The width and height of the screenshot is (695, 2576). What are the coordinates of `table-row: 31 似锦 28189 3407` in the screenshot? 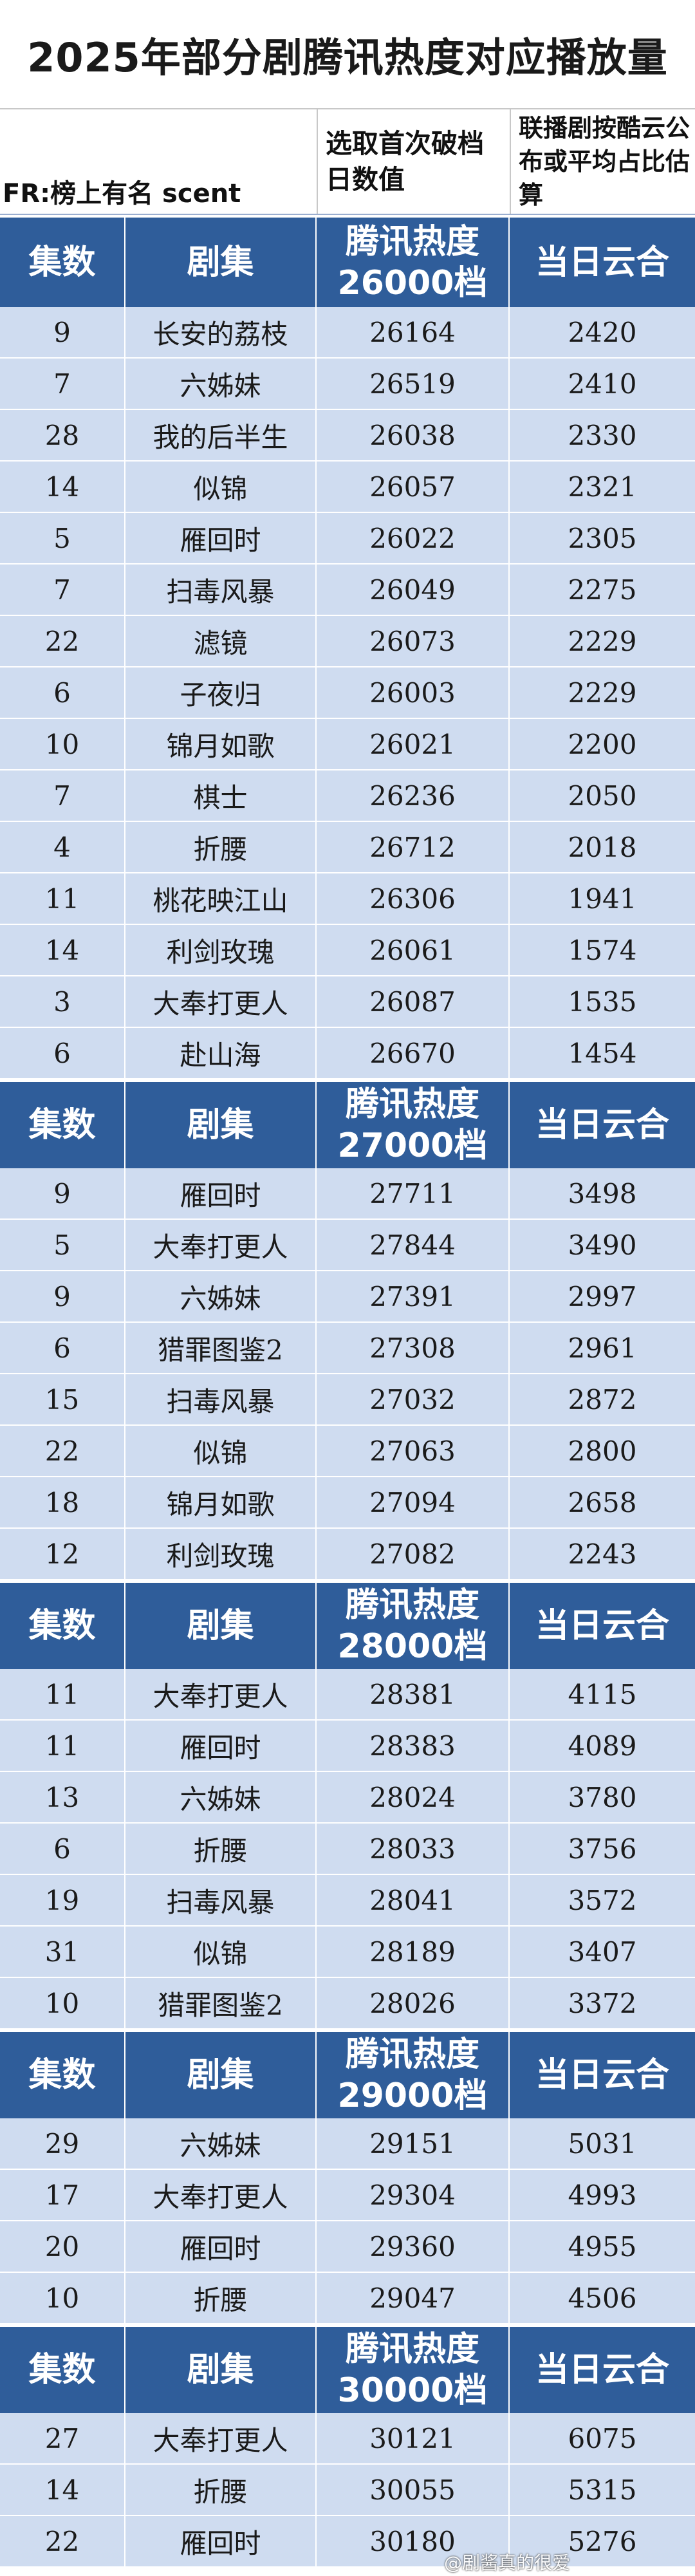 It's located at (347, 1952).